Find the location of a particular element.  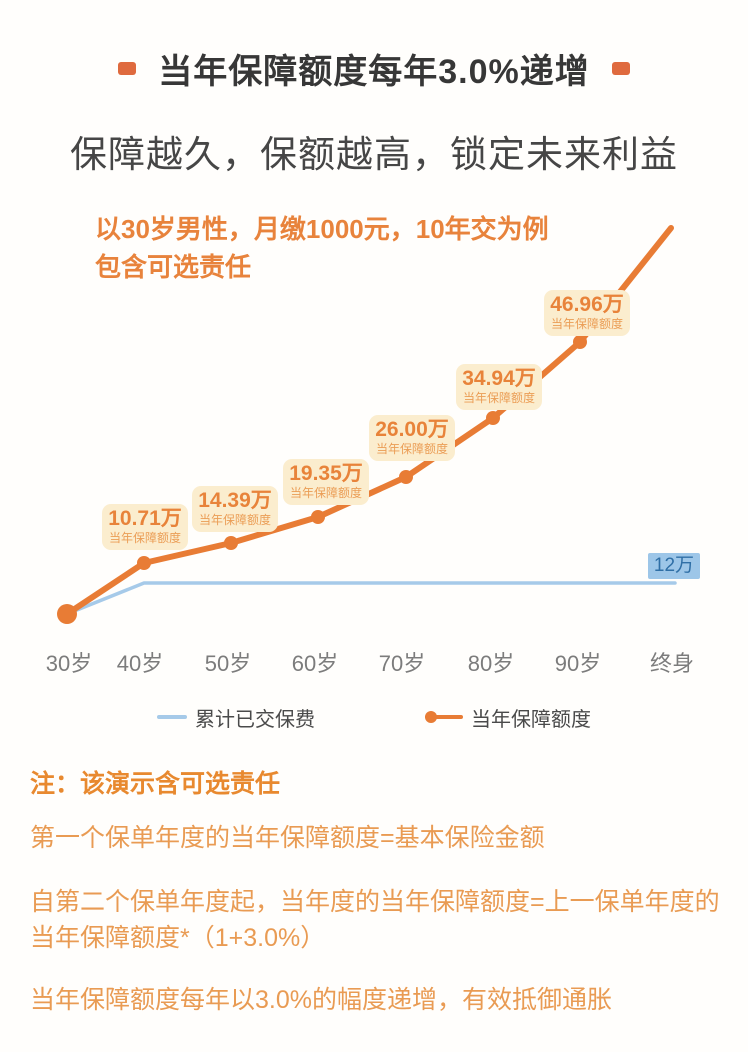

page-header: 当年保障额度每年3.0%递增 is located at coordinates (374, 68).